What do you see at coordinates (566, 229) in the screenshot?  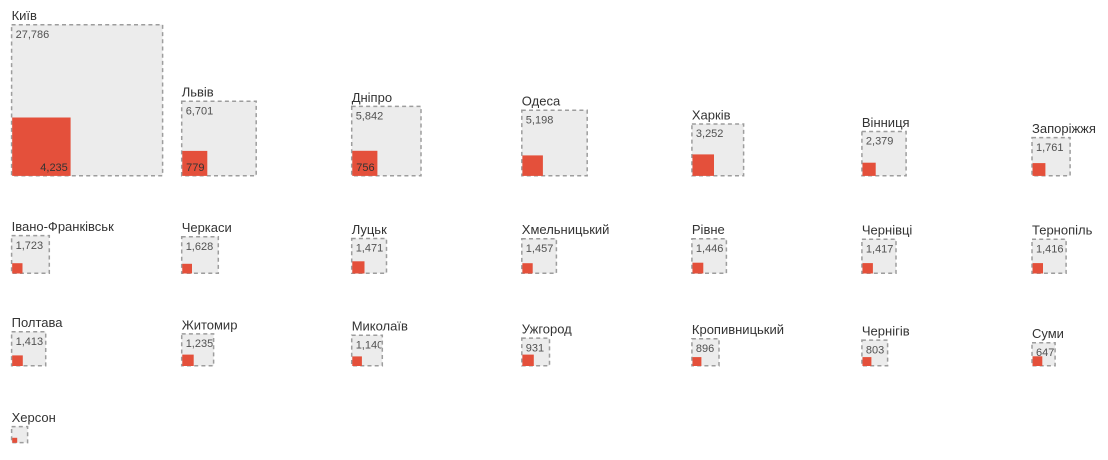 I see `svg-text: Хмельницький` at bounding box center [566, 229].